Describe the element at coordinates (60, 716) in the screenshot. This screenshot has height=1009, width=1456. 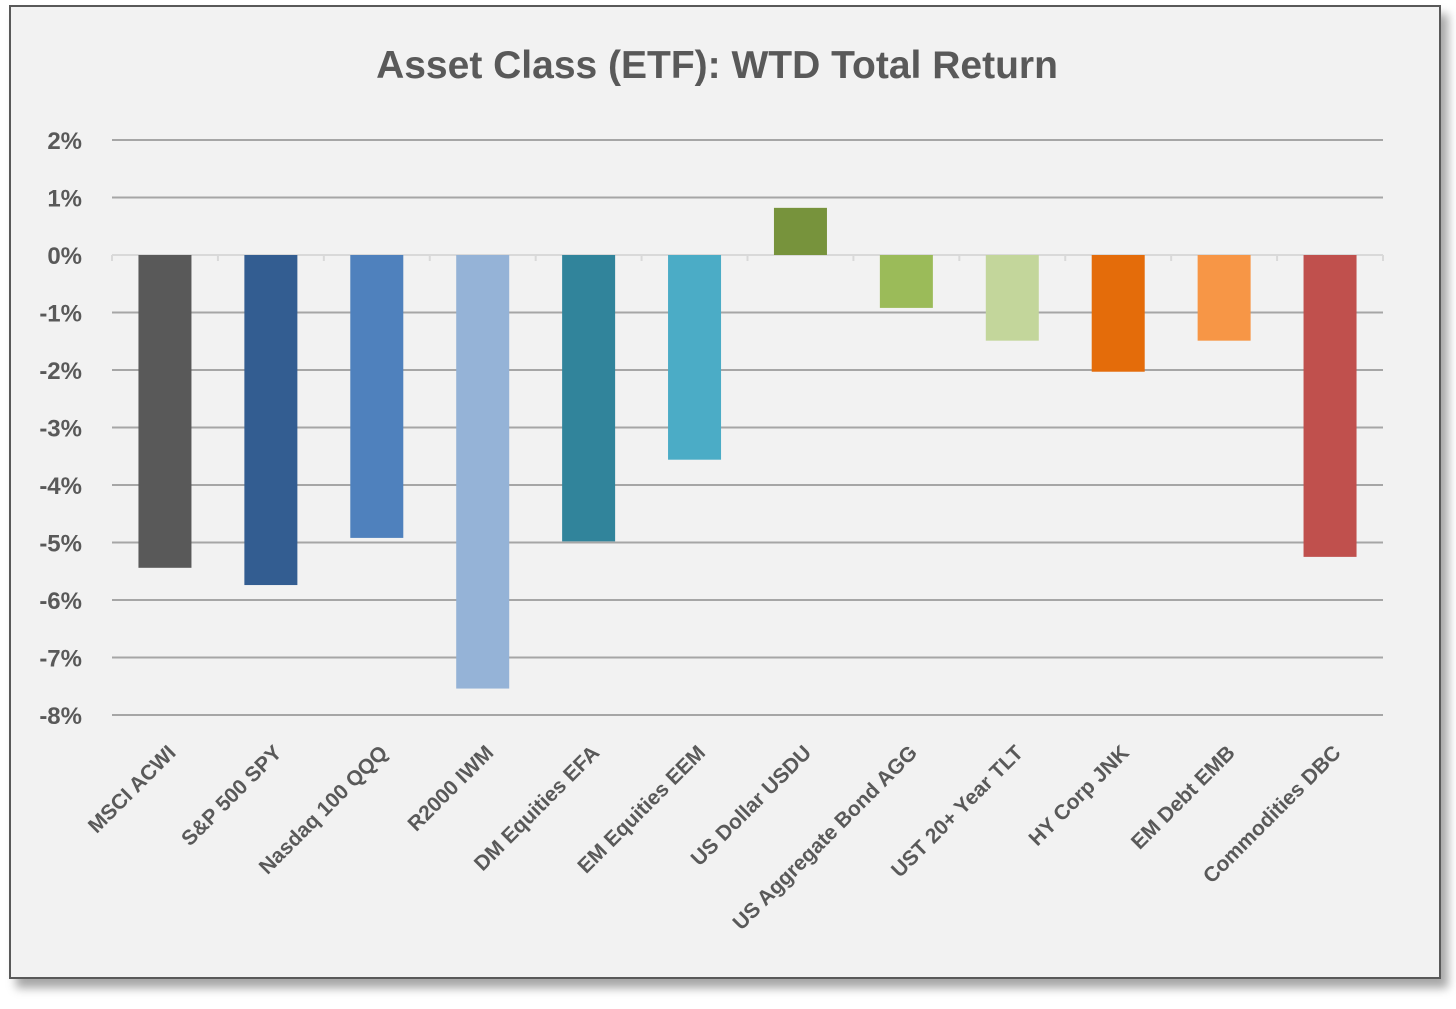
I see `y-tick-label: -8%` at that location.